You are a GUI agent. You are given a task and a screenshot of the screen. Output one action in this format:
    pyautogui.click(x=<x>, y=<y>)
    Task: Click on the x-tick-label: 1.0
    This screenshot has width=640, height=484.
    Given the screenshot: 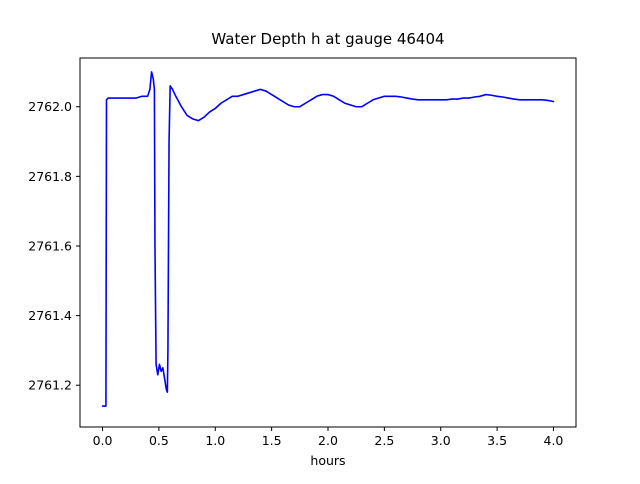 What is the action you would take?
    pyautogui.click(x=215, y=440)
    